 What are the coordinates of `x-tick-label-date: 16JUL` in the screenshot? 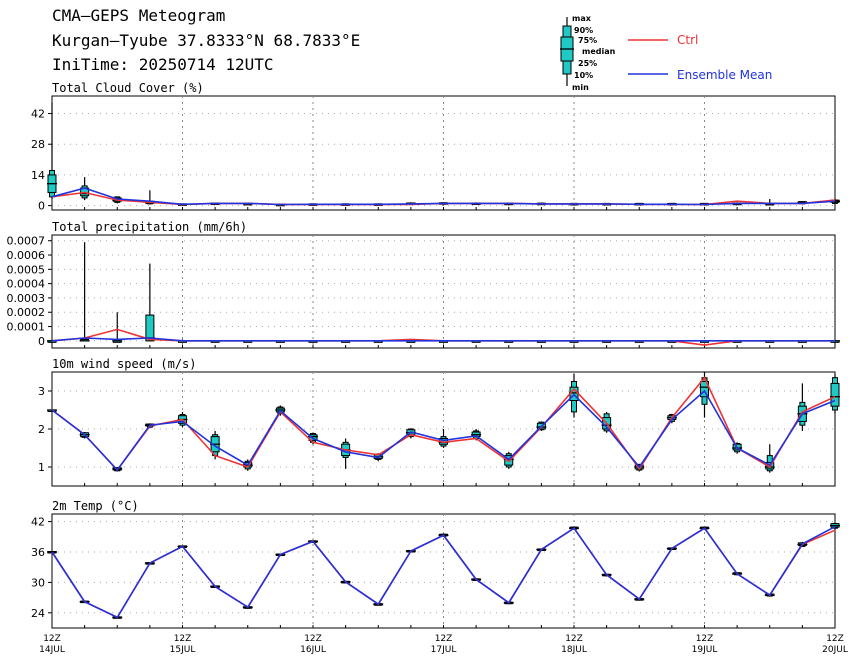 It's located at (313, 650).